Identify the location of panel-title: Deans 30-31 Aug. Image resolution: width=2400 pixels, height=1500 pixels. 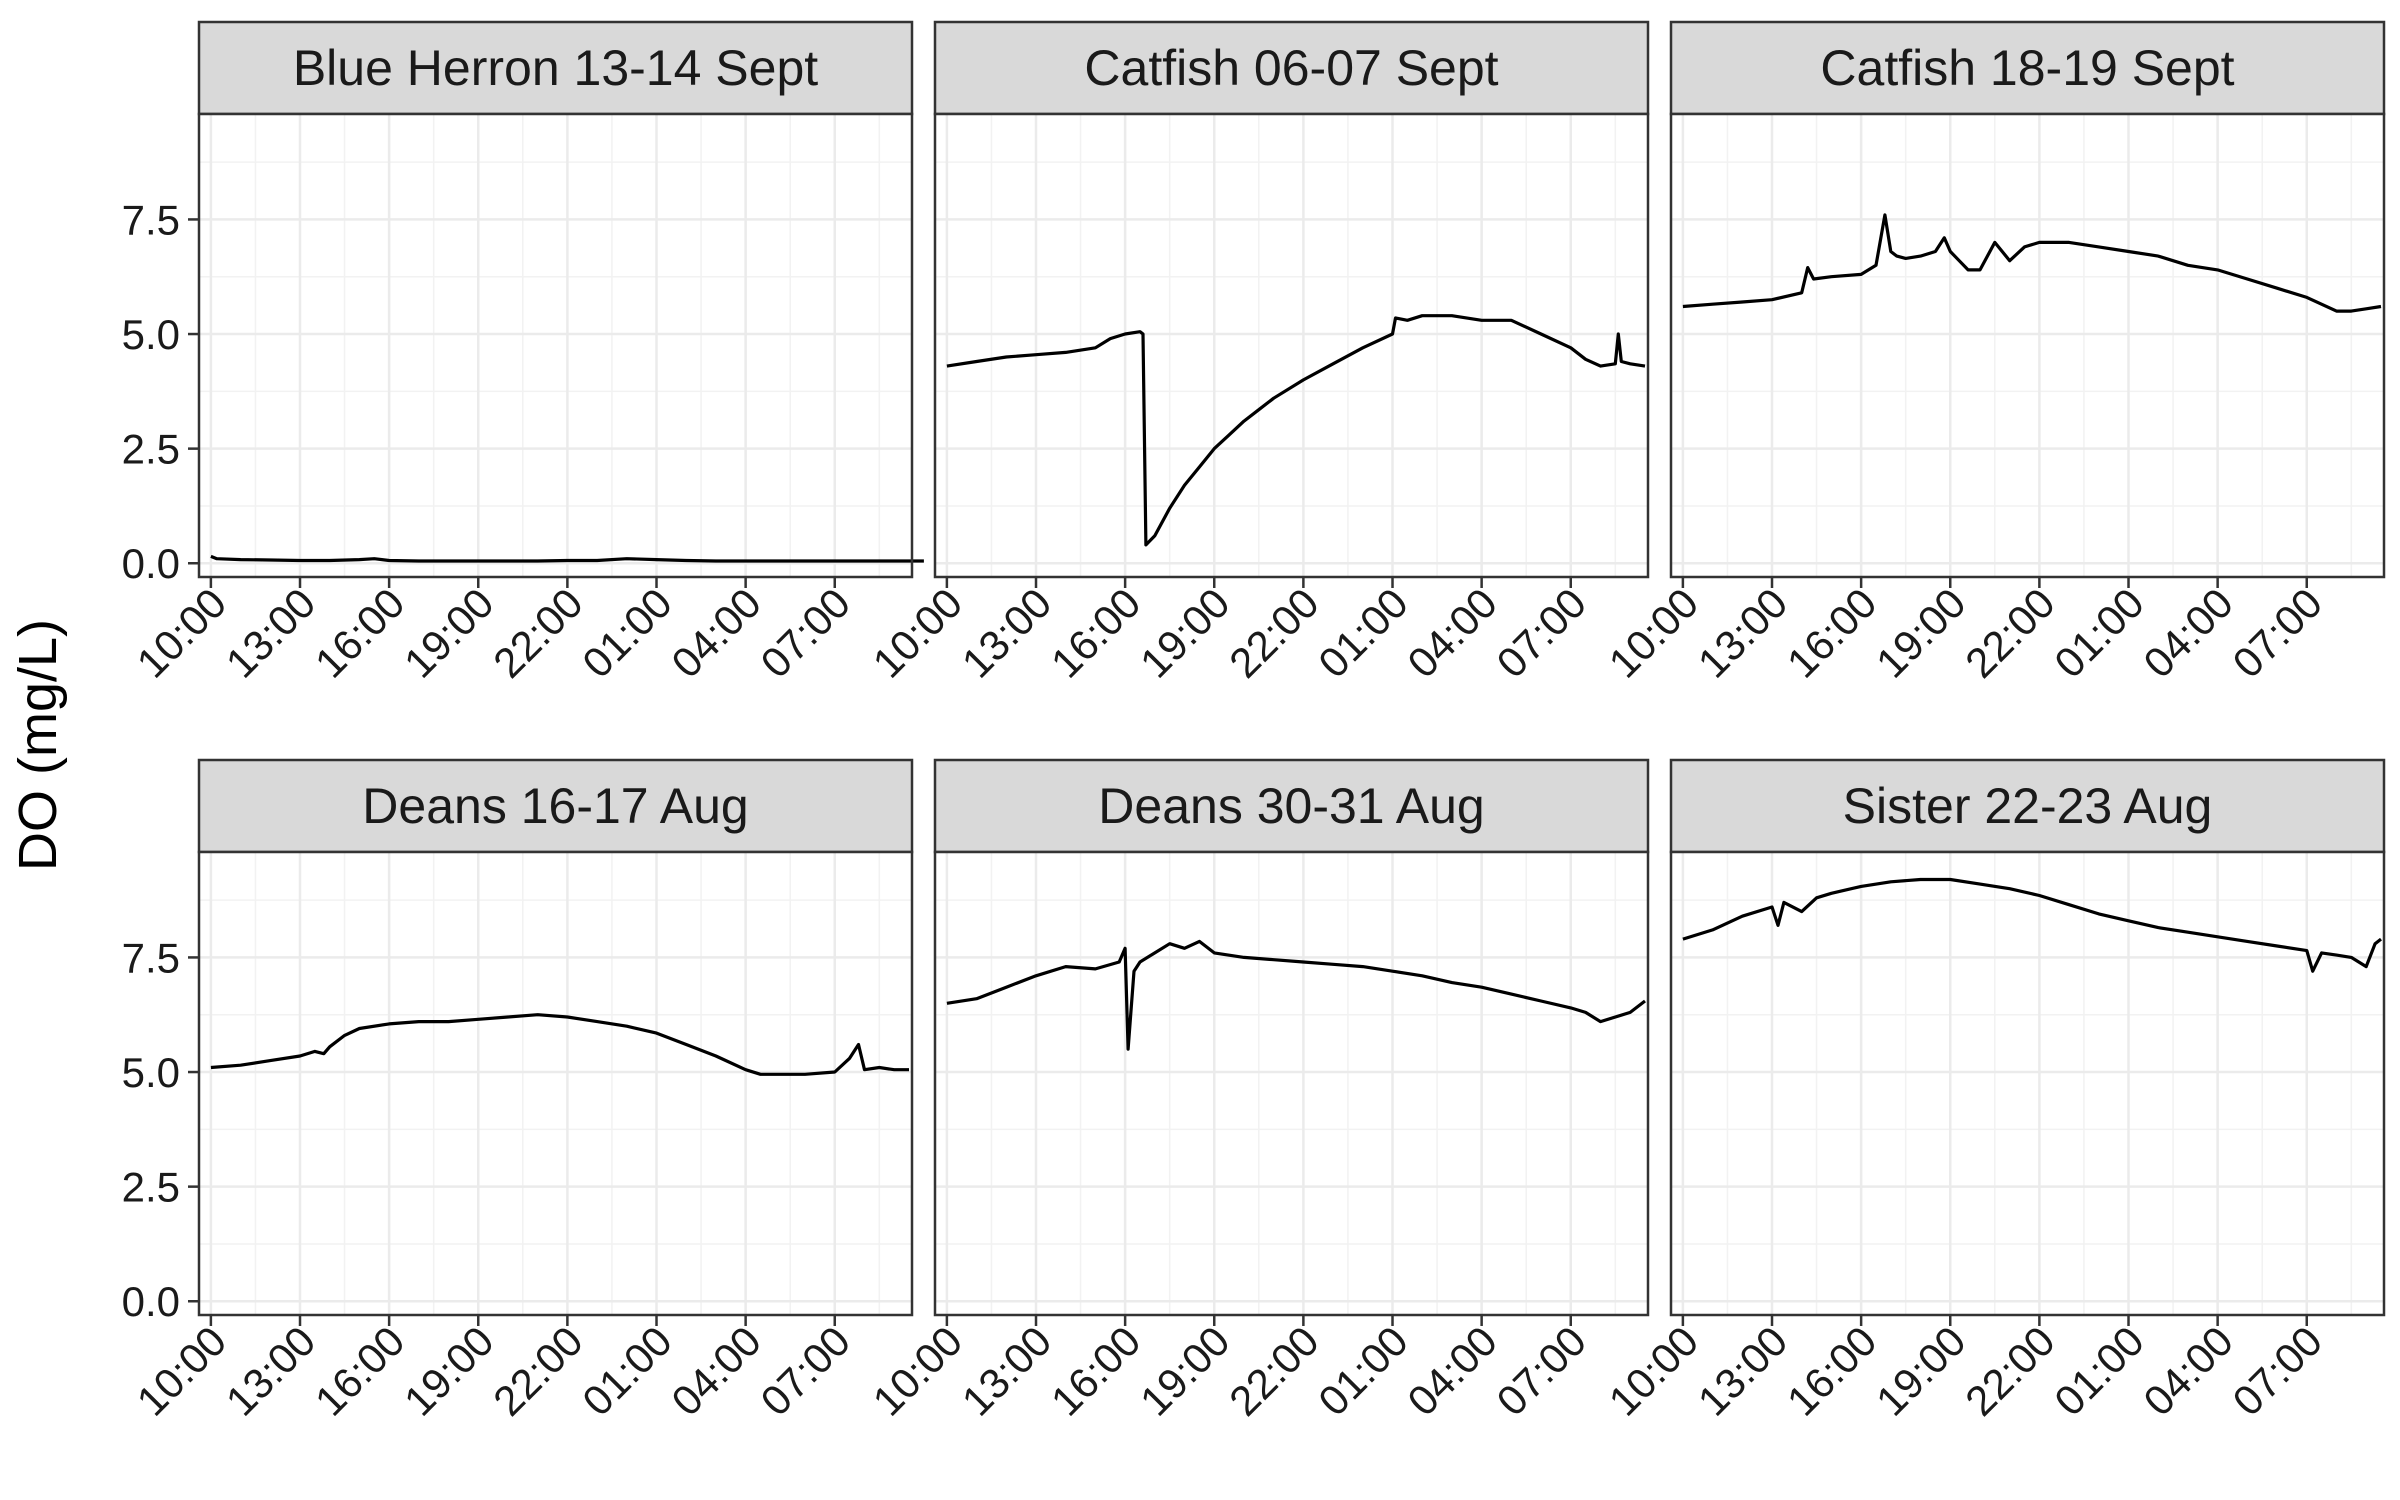
(1291, 806).